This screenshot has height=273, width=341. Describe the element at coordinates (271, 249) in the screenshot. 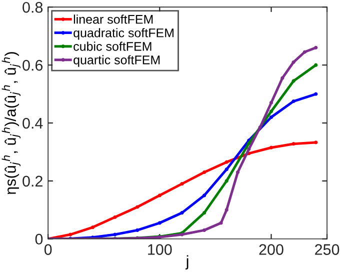

I see `x-tick-label: 200` at that location.